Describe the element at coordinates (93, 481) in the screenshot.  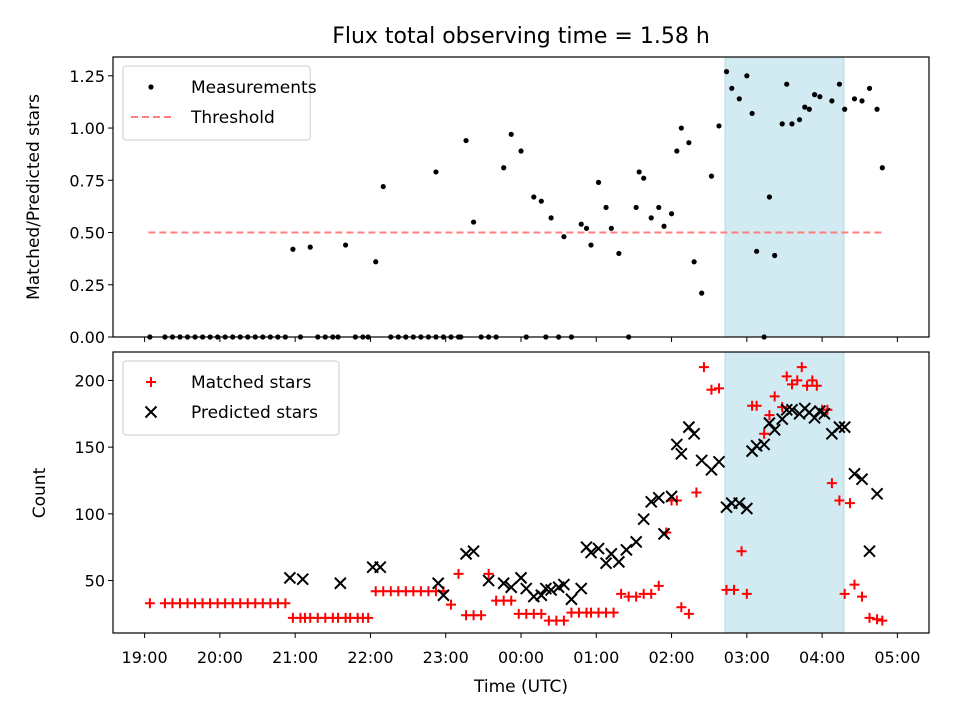
I see `count-y-axis: 50 100 150 200` at that location.